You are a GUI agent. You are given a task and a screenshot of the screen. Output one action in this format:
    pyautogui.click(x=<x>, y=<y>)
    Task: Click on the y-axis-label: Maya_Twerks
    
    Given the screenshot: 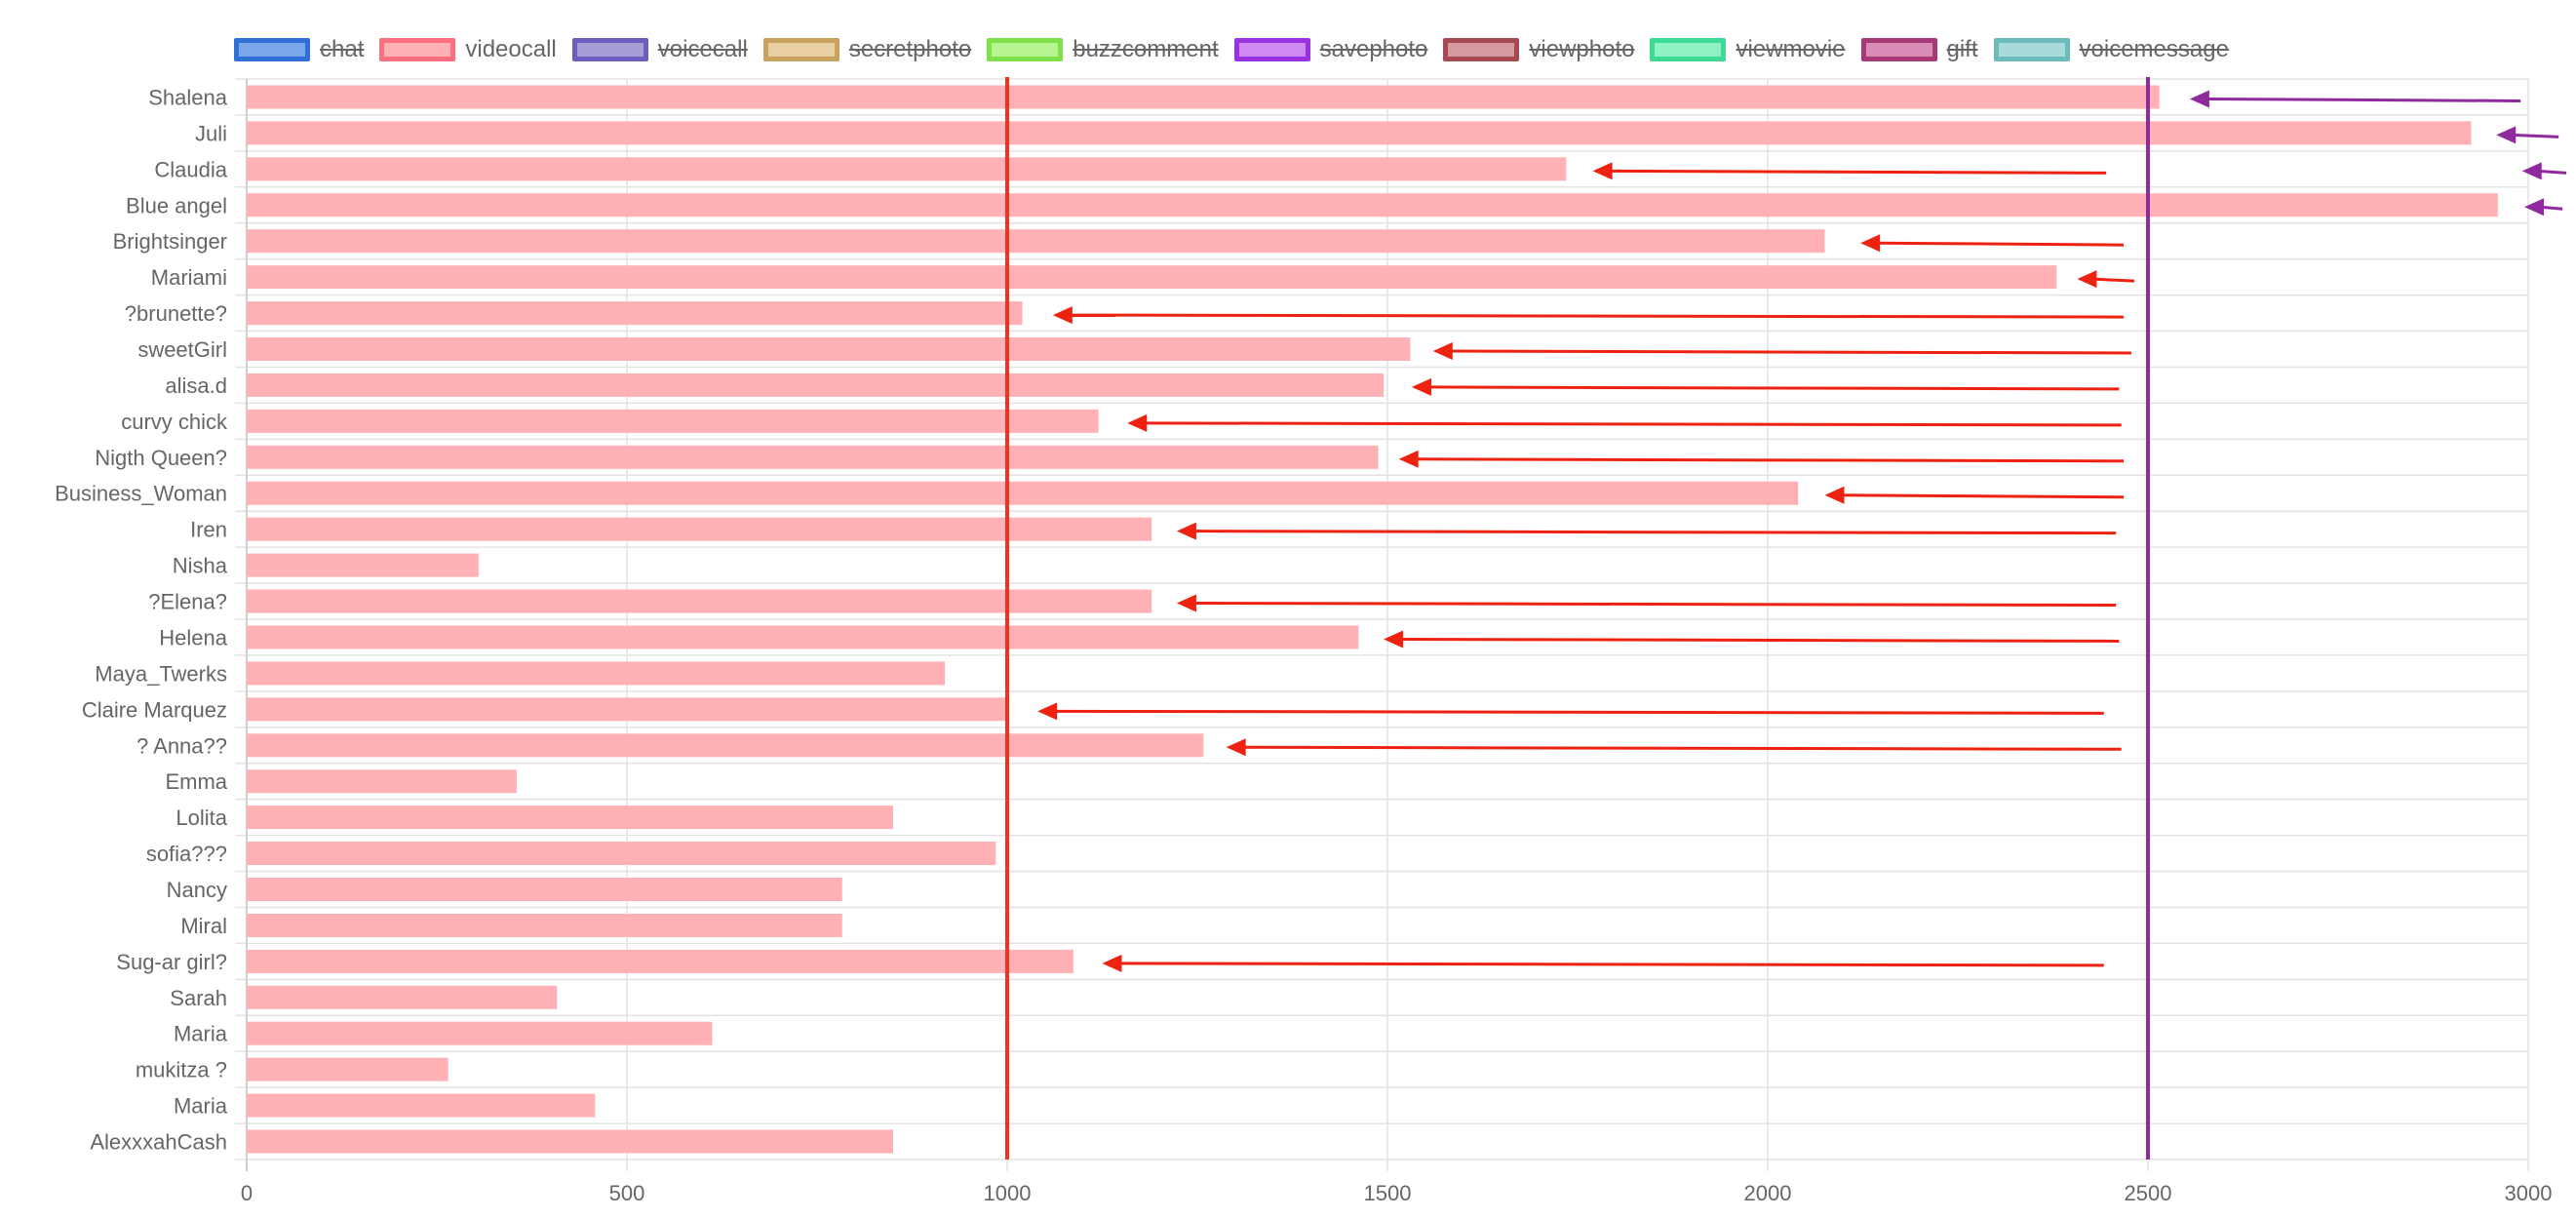 What is the action you would take?
    pyautogui.click(x=161, y=673)
    